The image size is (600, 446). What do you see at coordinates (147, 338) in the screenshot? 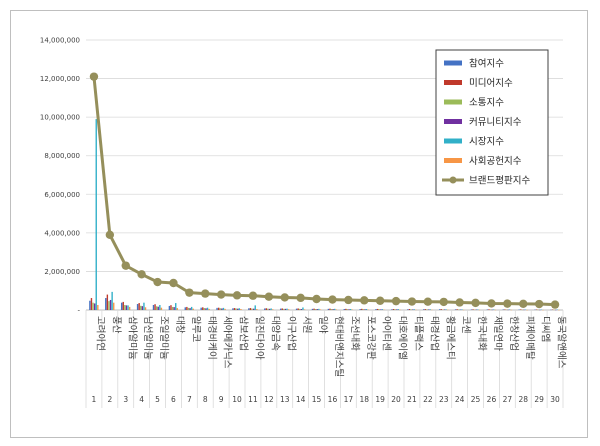
I see `x-tick-label: 남선알미늄` at bounding box center [147, 338].